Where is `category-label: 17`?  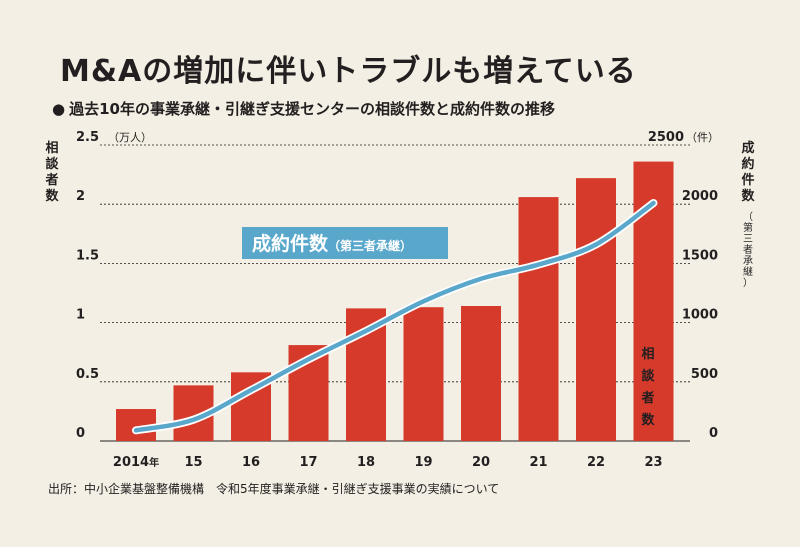 category-label: 17 is located at coordinates (308, 462).